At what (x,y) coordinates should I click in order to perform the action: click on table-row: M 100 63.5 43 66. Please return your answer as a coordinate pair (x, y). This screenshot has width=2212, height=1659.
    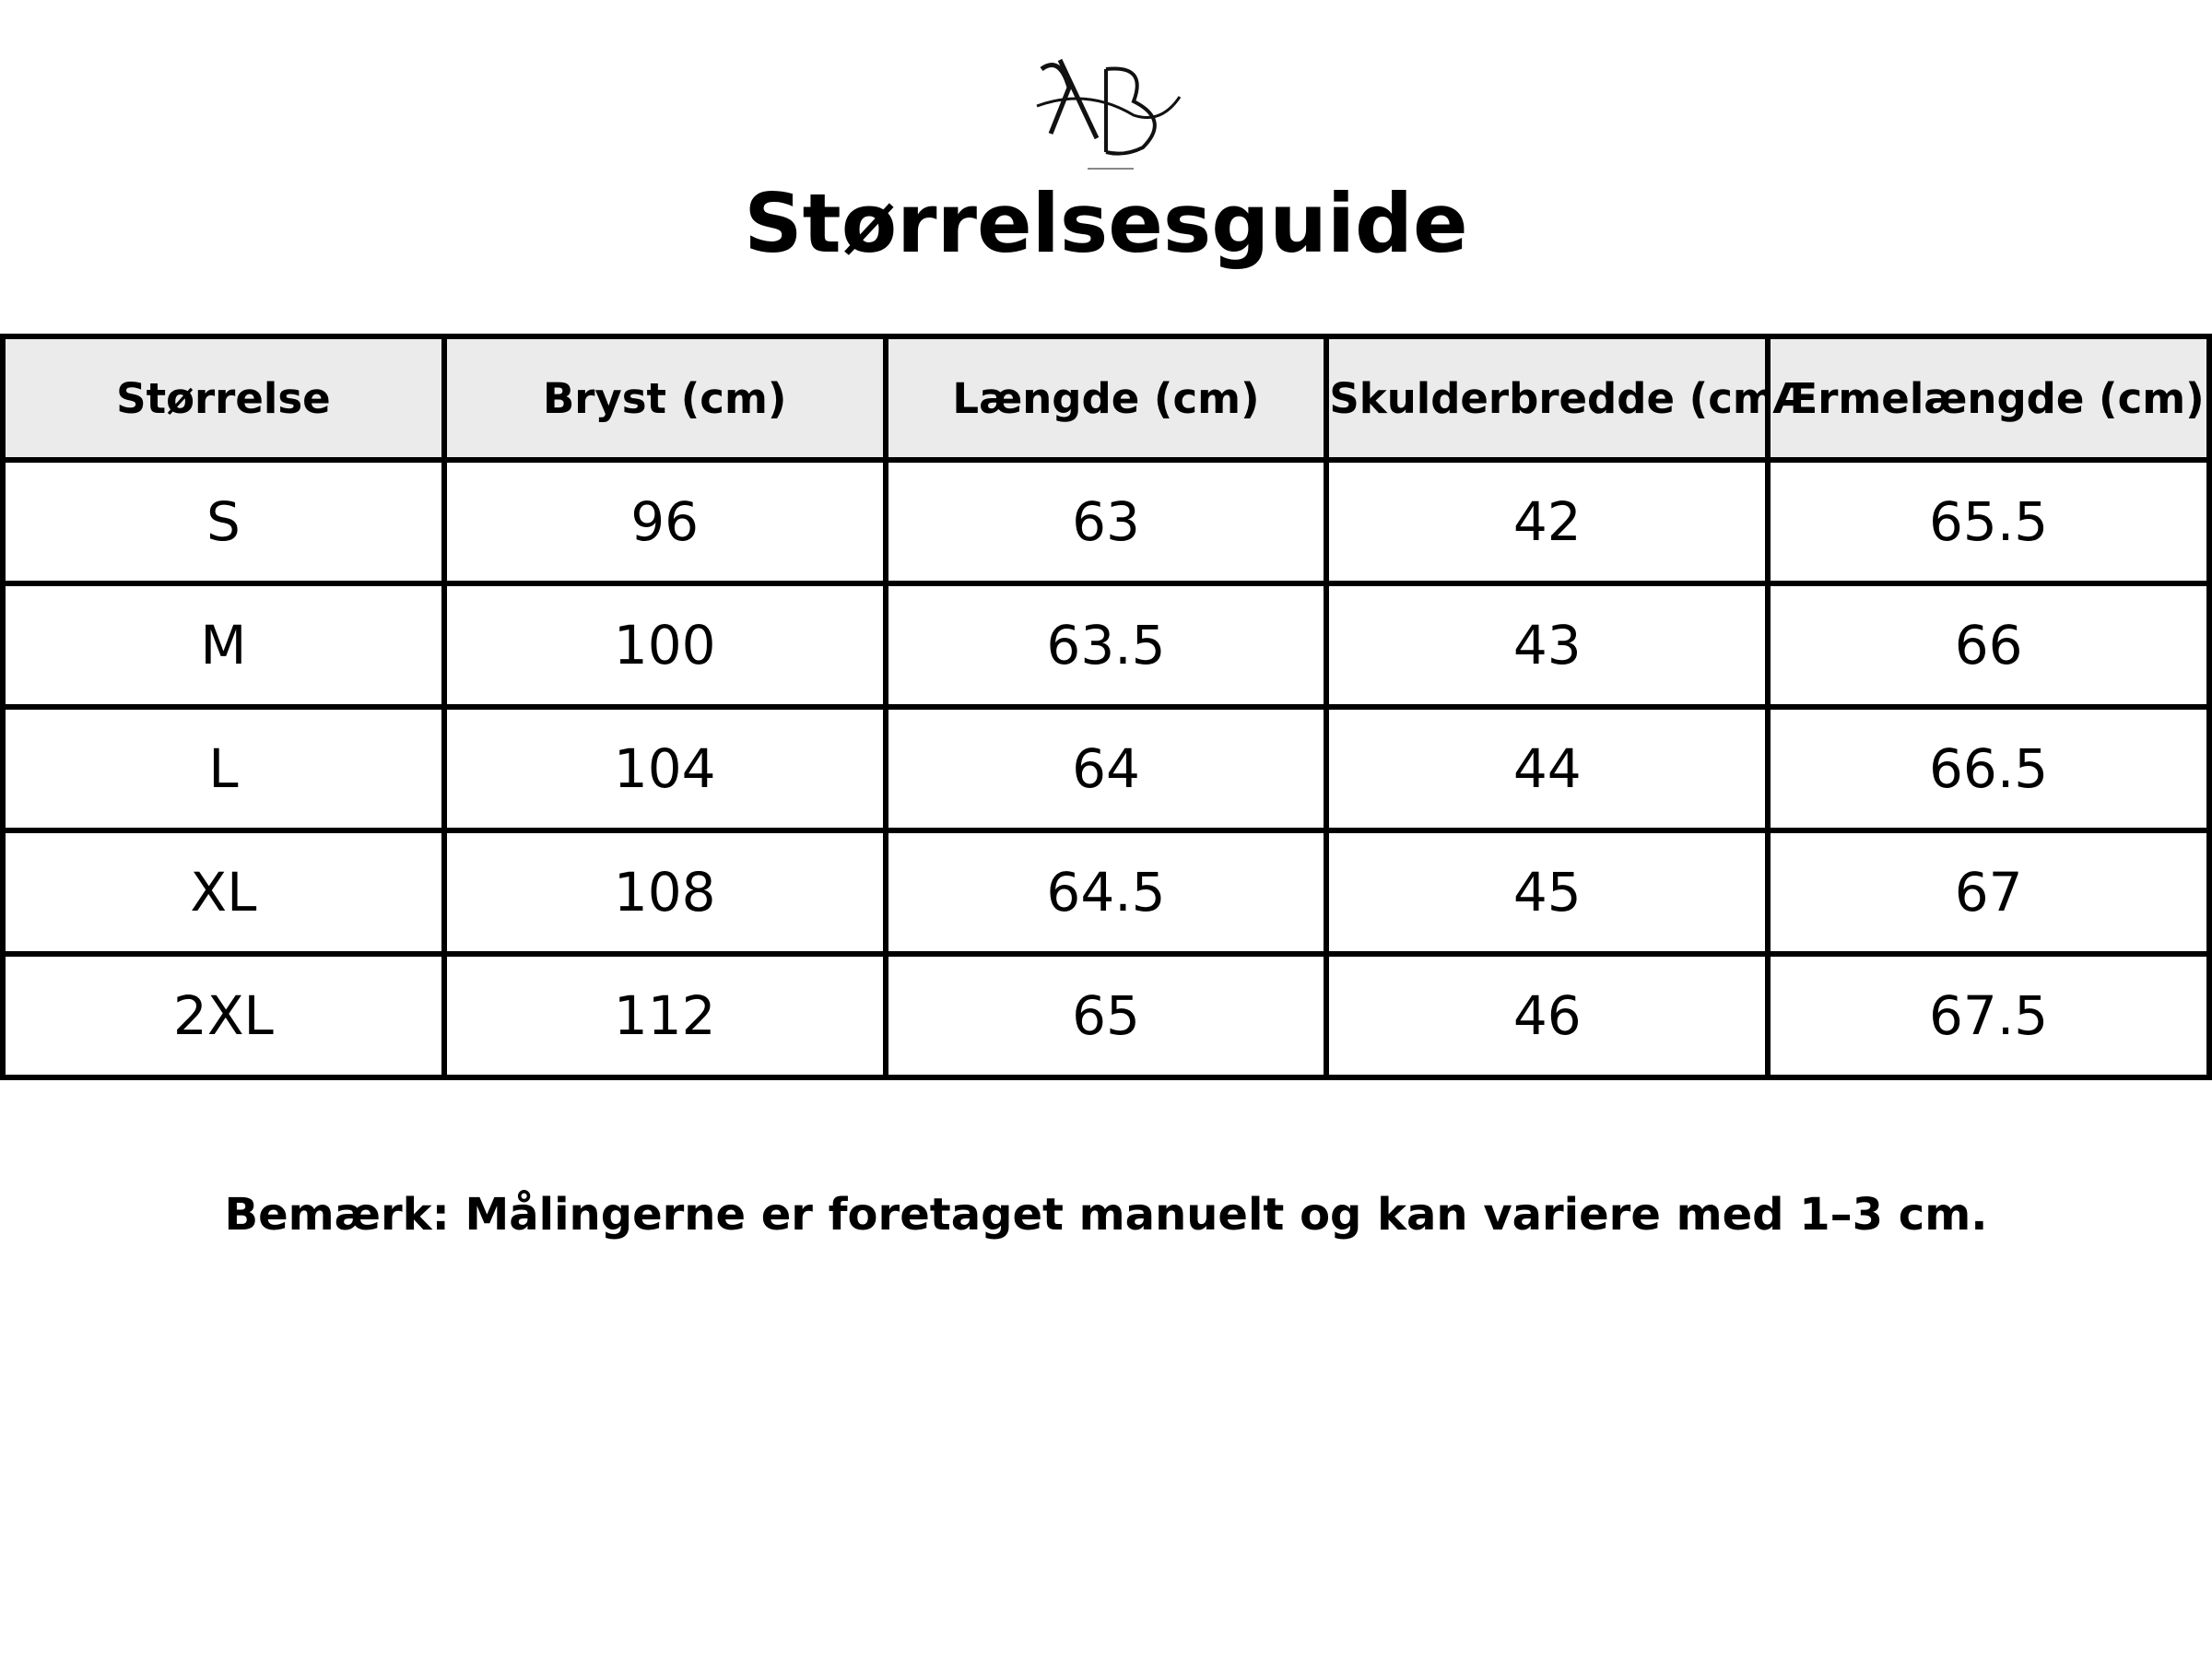
    Looking at the image, I should click on (1106, 645).